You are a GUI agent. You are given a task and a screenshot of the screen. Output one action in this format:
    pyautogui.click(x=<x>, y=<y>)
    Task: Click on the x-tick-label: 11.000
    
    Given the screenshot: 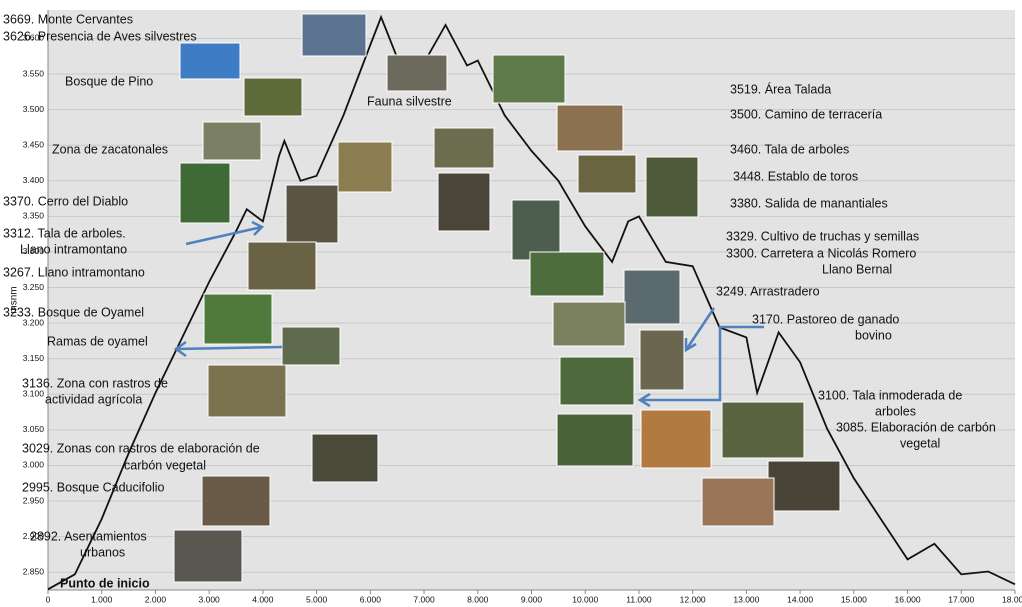 What is the action you would take?
    pyautogui.click(x=639, y=599)
    